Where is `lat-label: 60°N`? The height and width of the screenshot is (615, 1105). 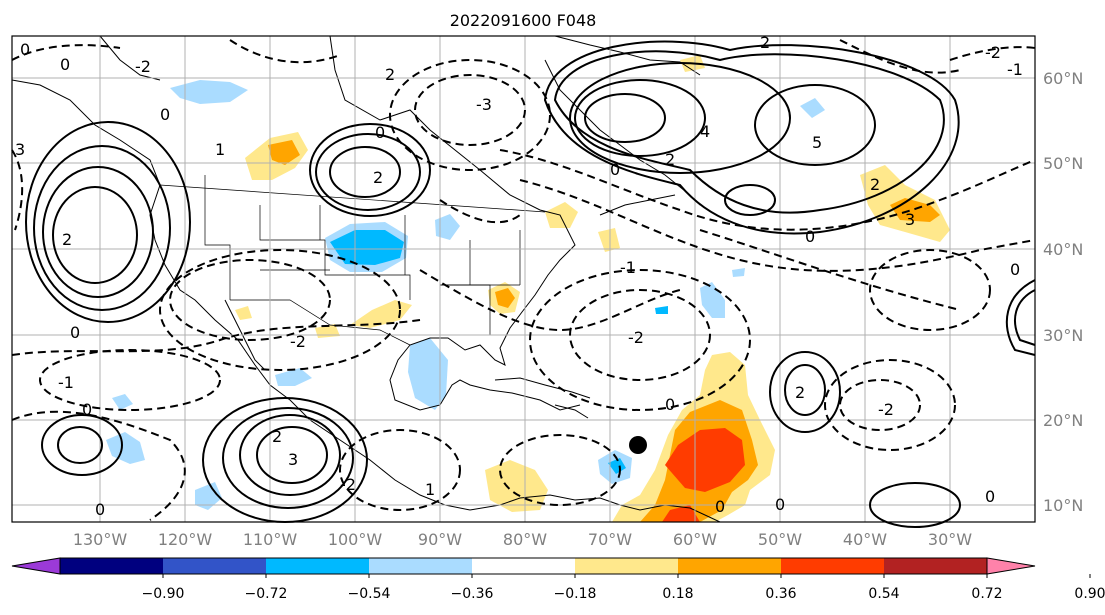 lat-label: 60°N is located at coordinates (1063, 78).